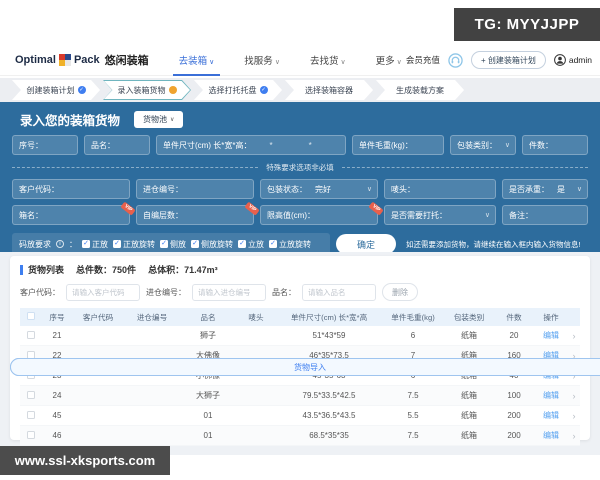 This screenshot has width=600, height=480. Describe the element at coordinates (35, 60) in the screenshot. I see `logo-text-optimal: Optimal` at that location.